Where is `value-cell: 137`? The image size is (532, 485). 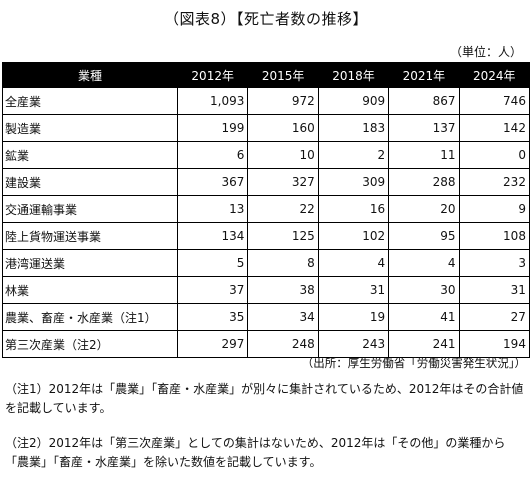
value-cell: 137 is located at coordinates (424, 128).